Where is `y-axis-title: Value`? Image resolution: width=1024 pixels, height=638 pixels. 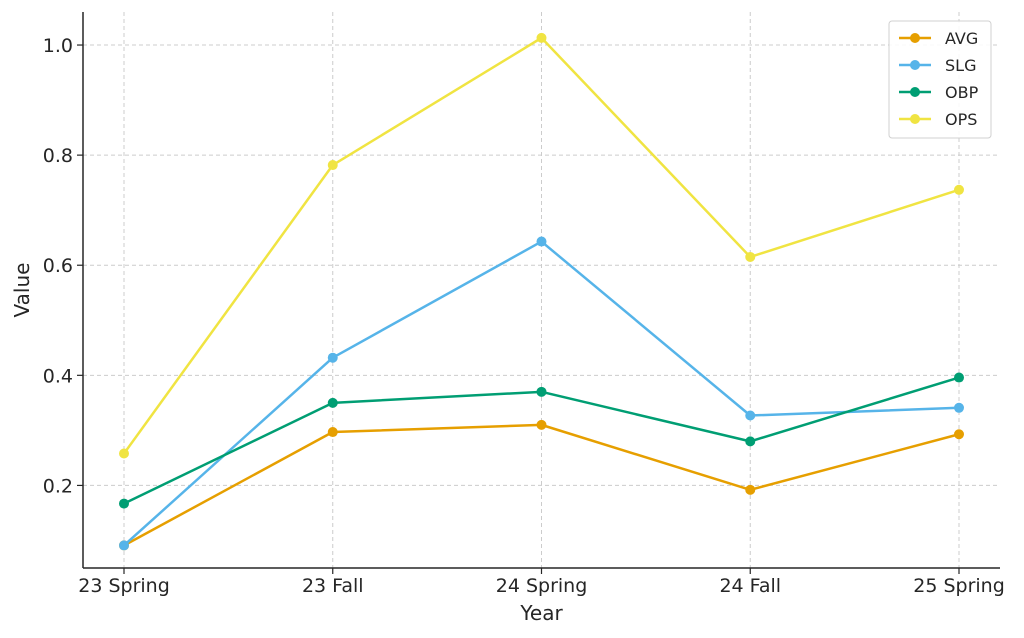 y-axis-title: Value is located at coordinates (22, 290).